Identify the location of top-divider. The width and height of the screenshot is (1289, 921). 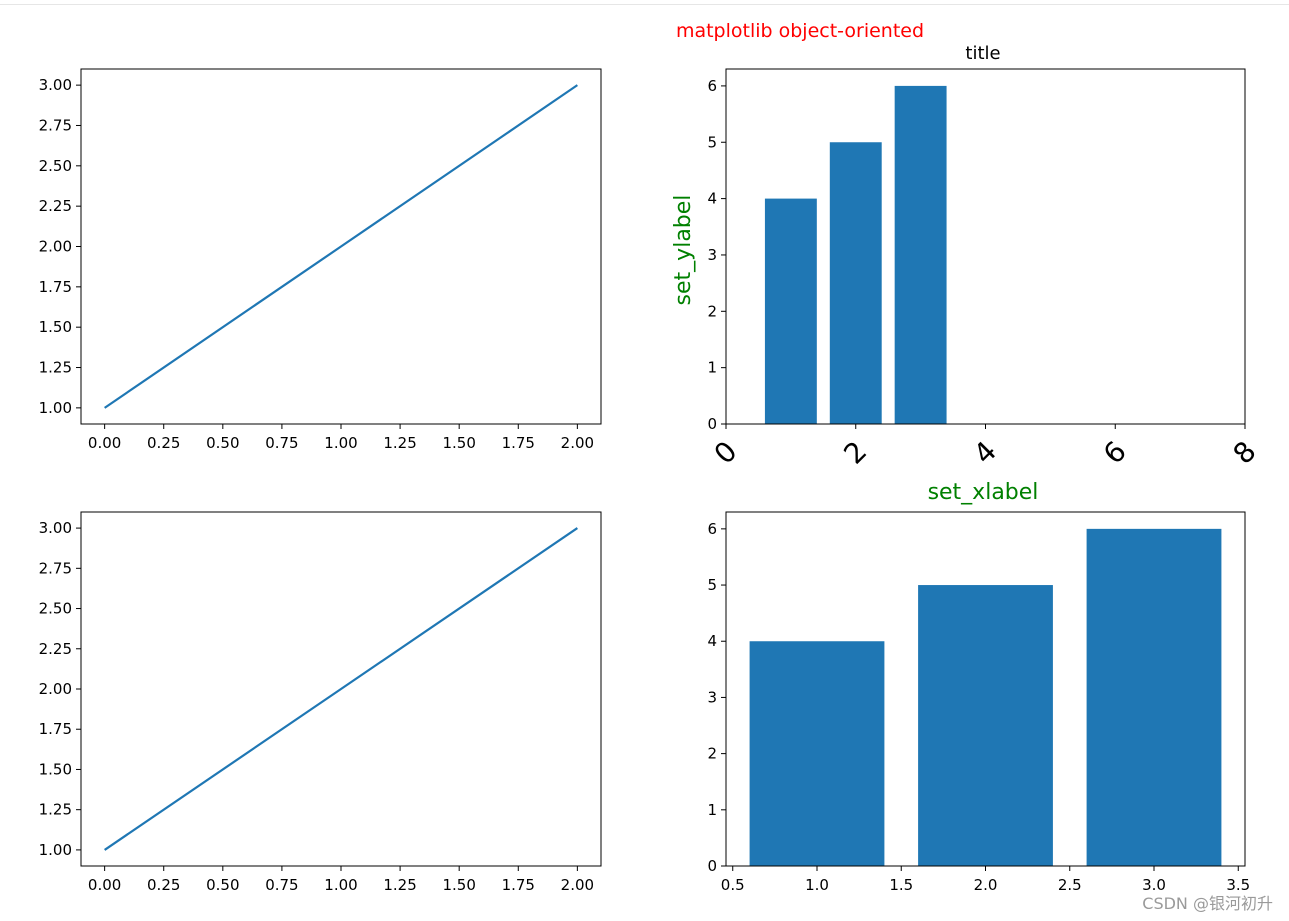
(644, 4).